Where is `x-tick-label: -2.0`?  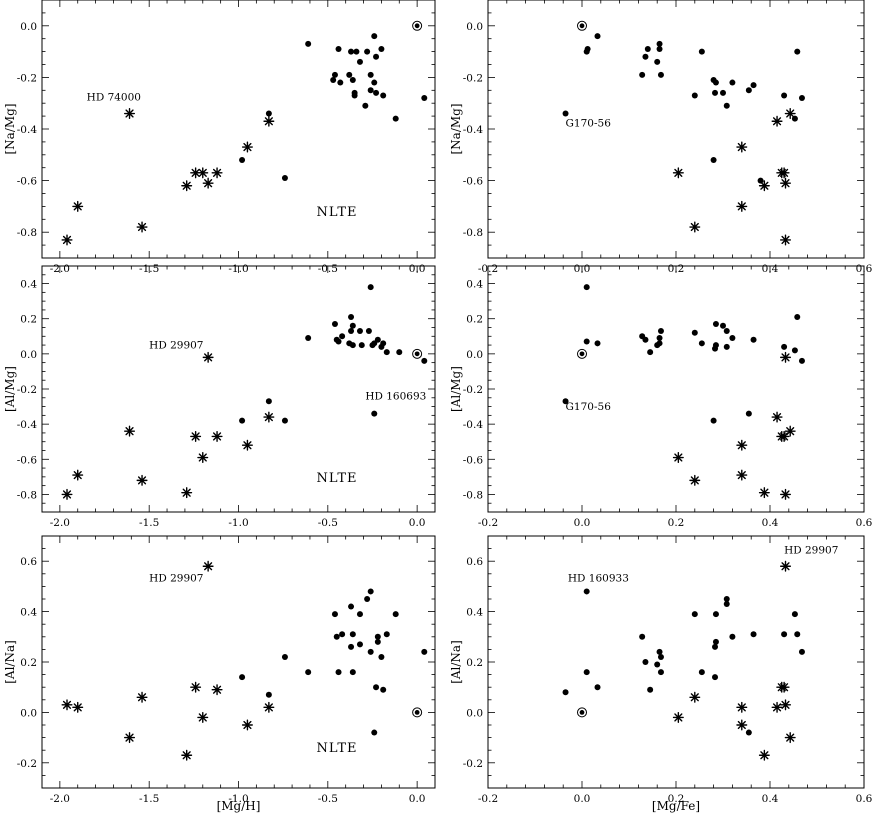 x-tick-label: -2.0 is located at coordinates (60, 799).